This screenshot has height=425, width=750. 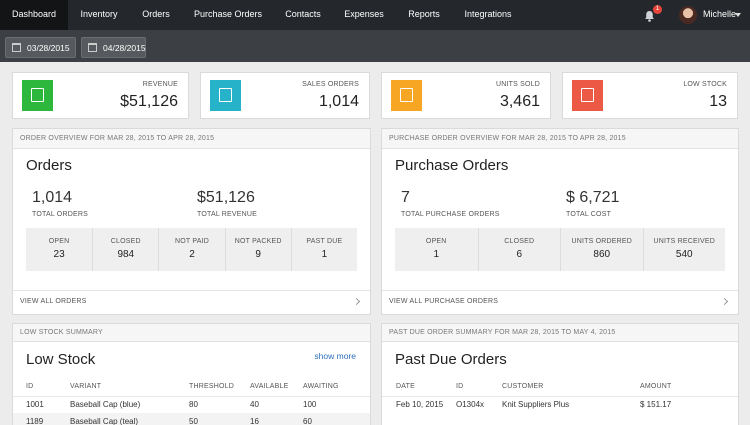 I want to click on breakdown-cell: CLOSED 984, so click(x=125, y=249).